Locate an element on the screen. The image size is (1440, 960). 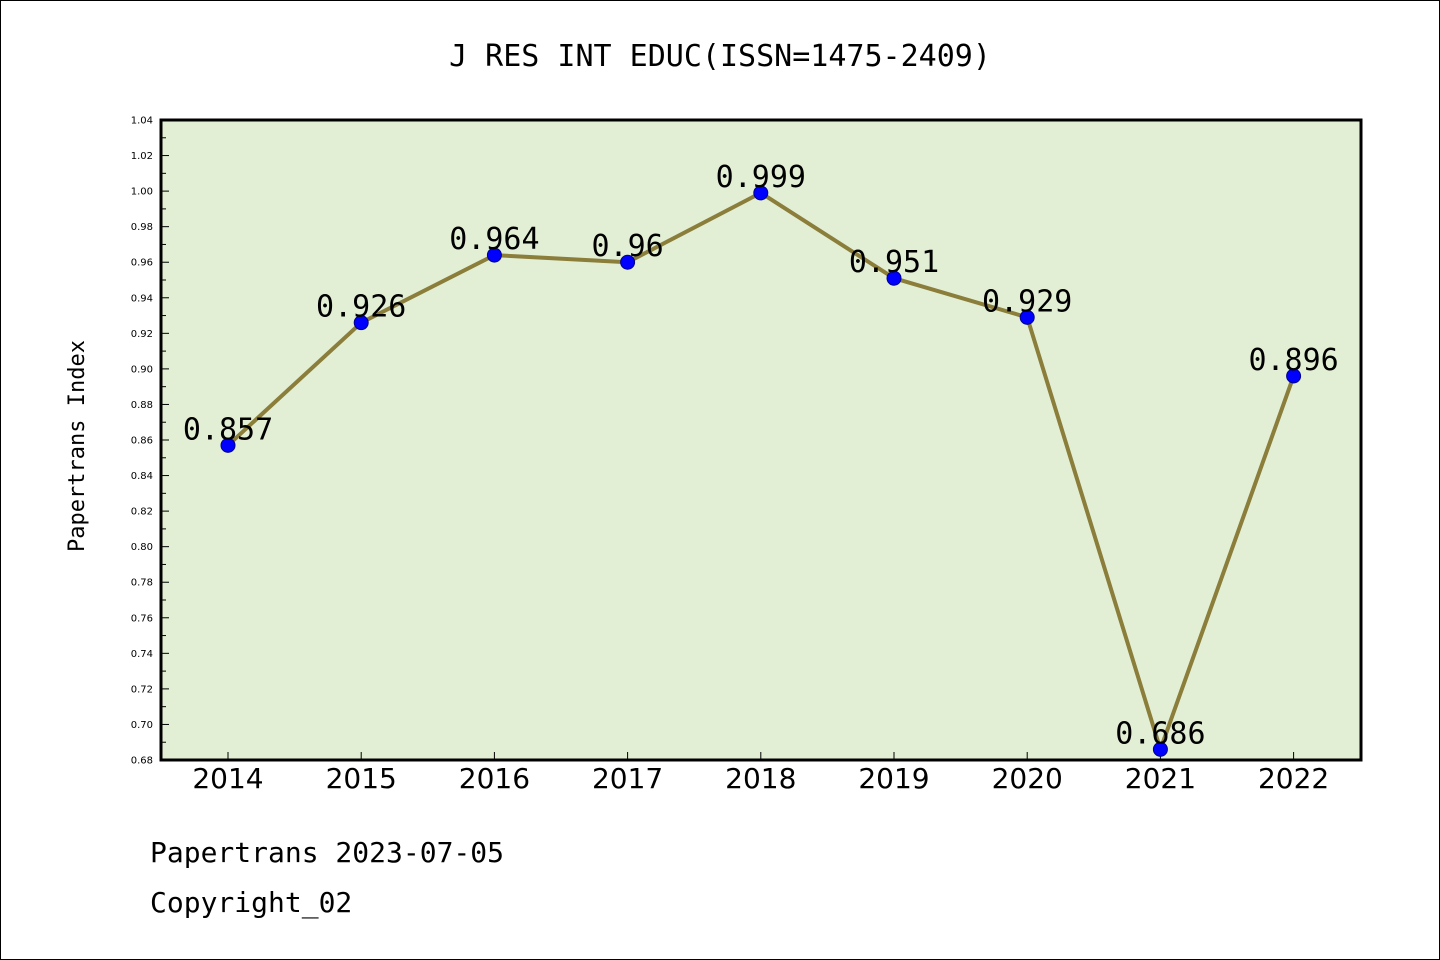
y-tick-label: 0.96 is located at coordinates (142, 263).